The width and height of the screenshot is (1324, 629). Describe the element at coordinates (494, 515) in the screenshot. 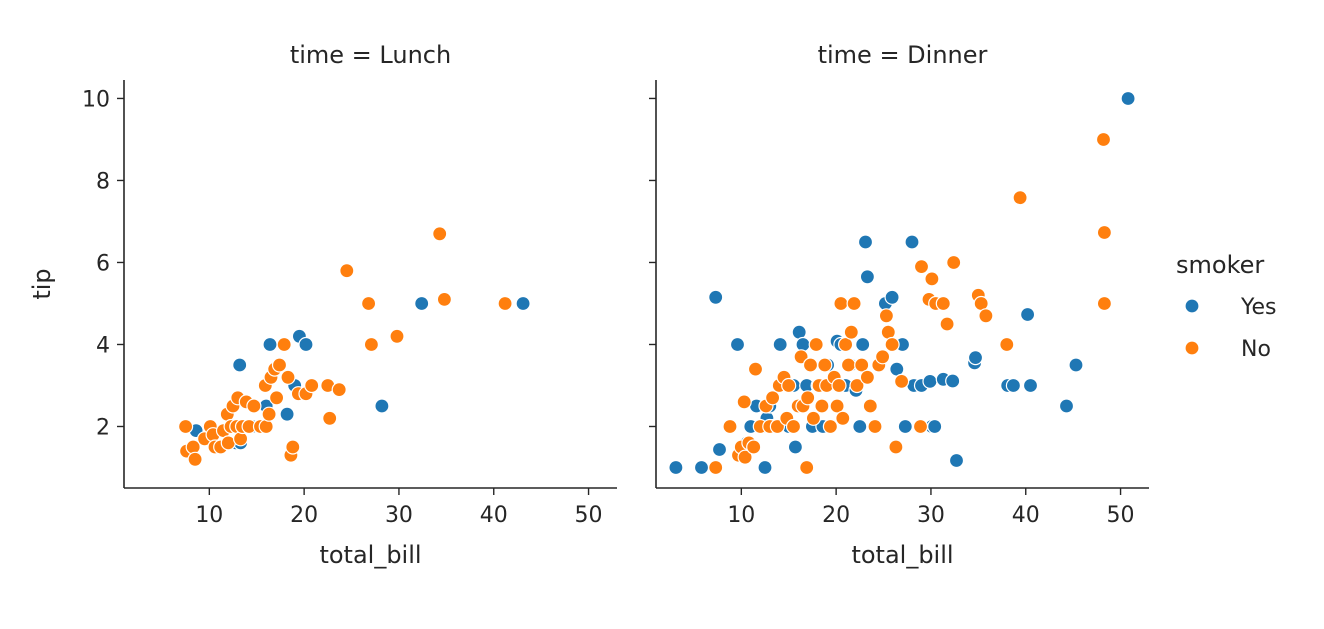

I see `panel-1-x-tick-label: 40` at that location.